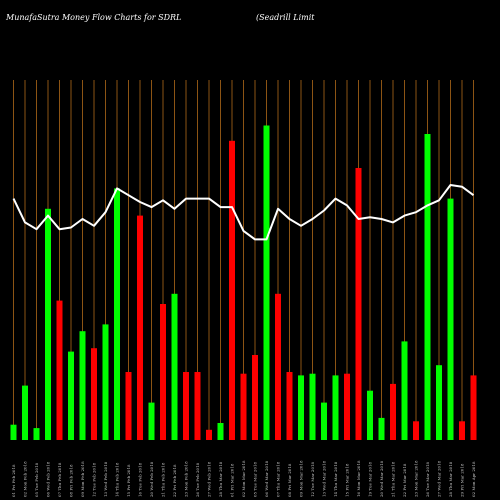 This screenshot has width=500, height=500. I want to click on x-tick-label: 27 Wed Mar 2018, so click(439, 478).